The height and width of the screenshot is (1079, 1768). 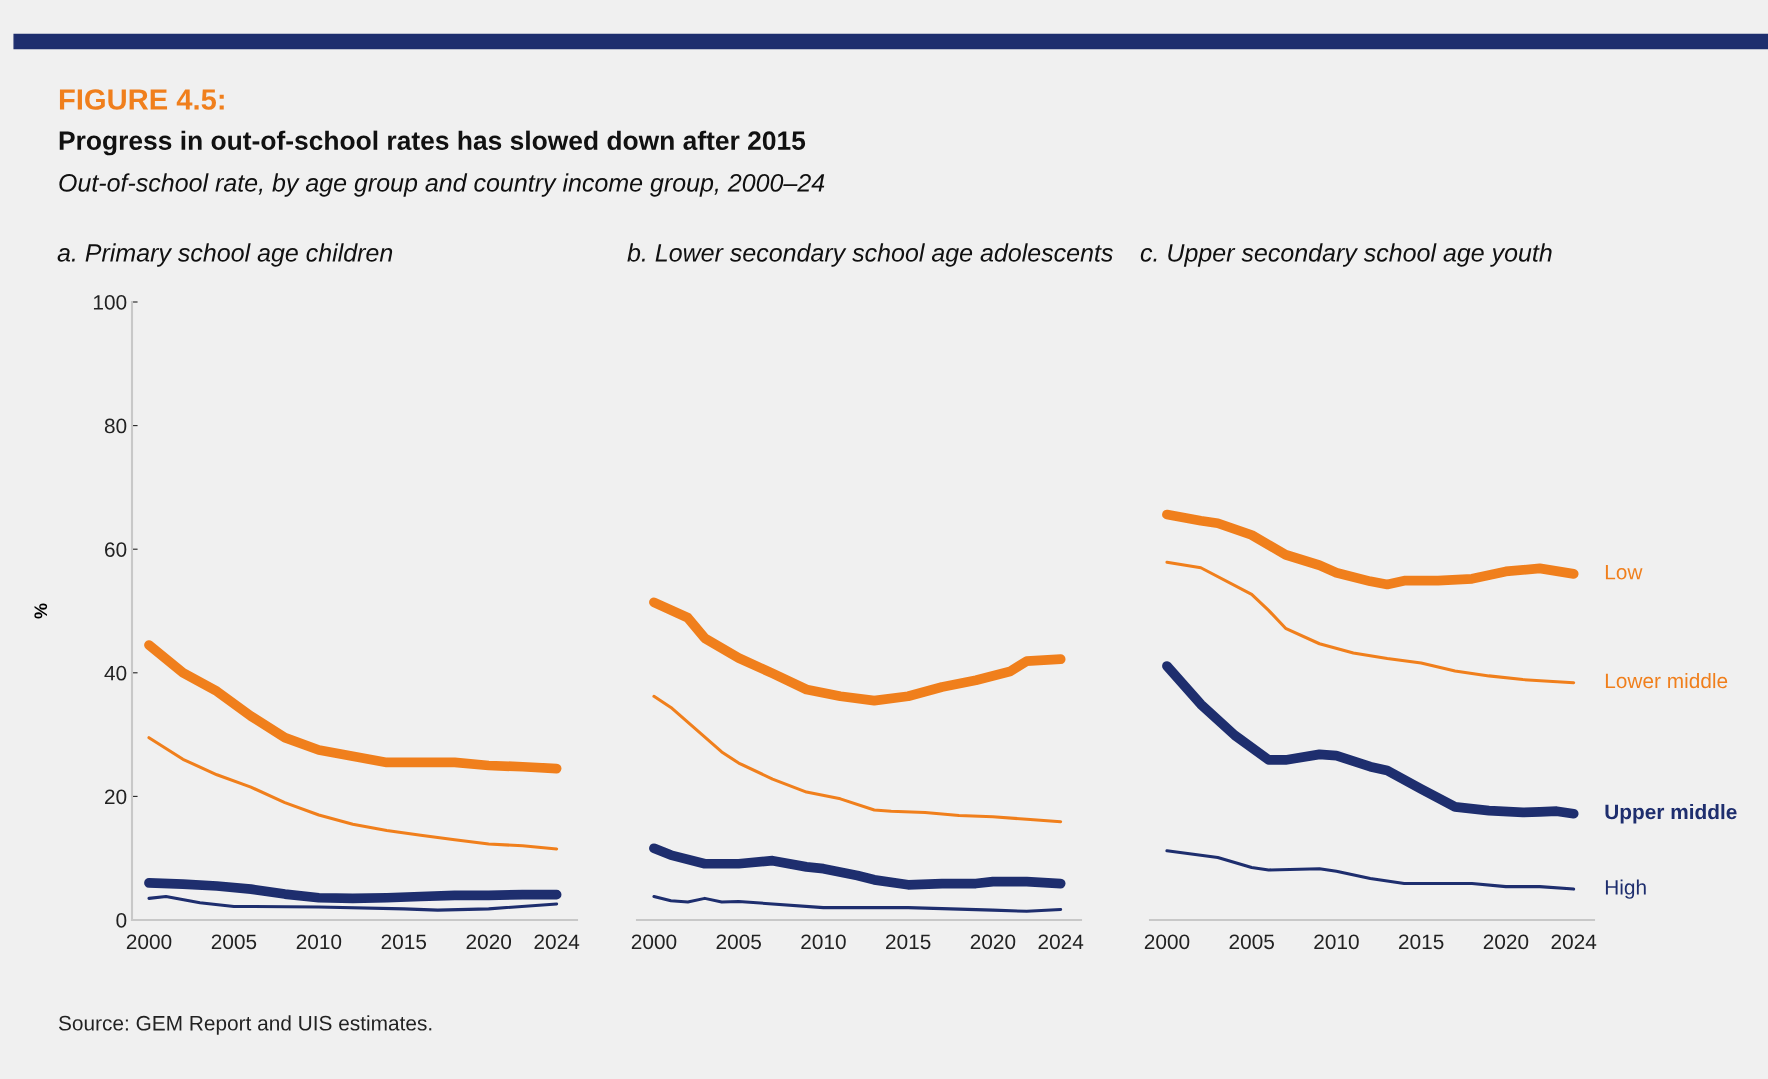 What do you see at coordinates (870, 255) in the screenshot?
I see `chart-title: b. Lower secondary school age adolescents` at bounding box center [870, 255].